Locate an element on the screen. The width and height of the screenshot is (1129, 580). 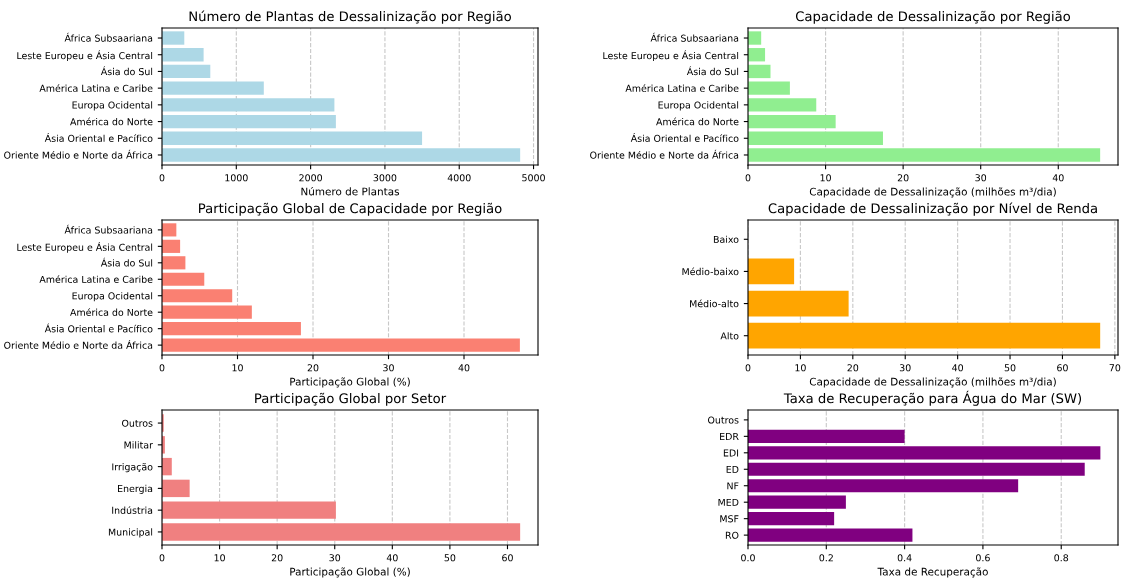
y-tick-label: Médio-alto is located at coordinates (714, 303).